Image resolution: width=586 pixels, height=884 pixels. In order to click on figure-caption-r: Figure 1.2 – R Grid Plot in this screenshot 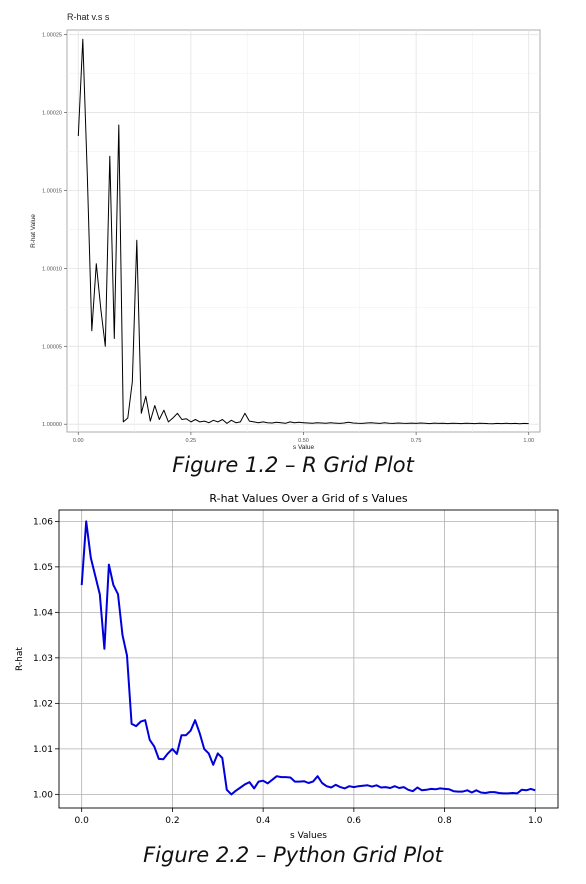, I will do `click(293, 465)`.